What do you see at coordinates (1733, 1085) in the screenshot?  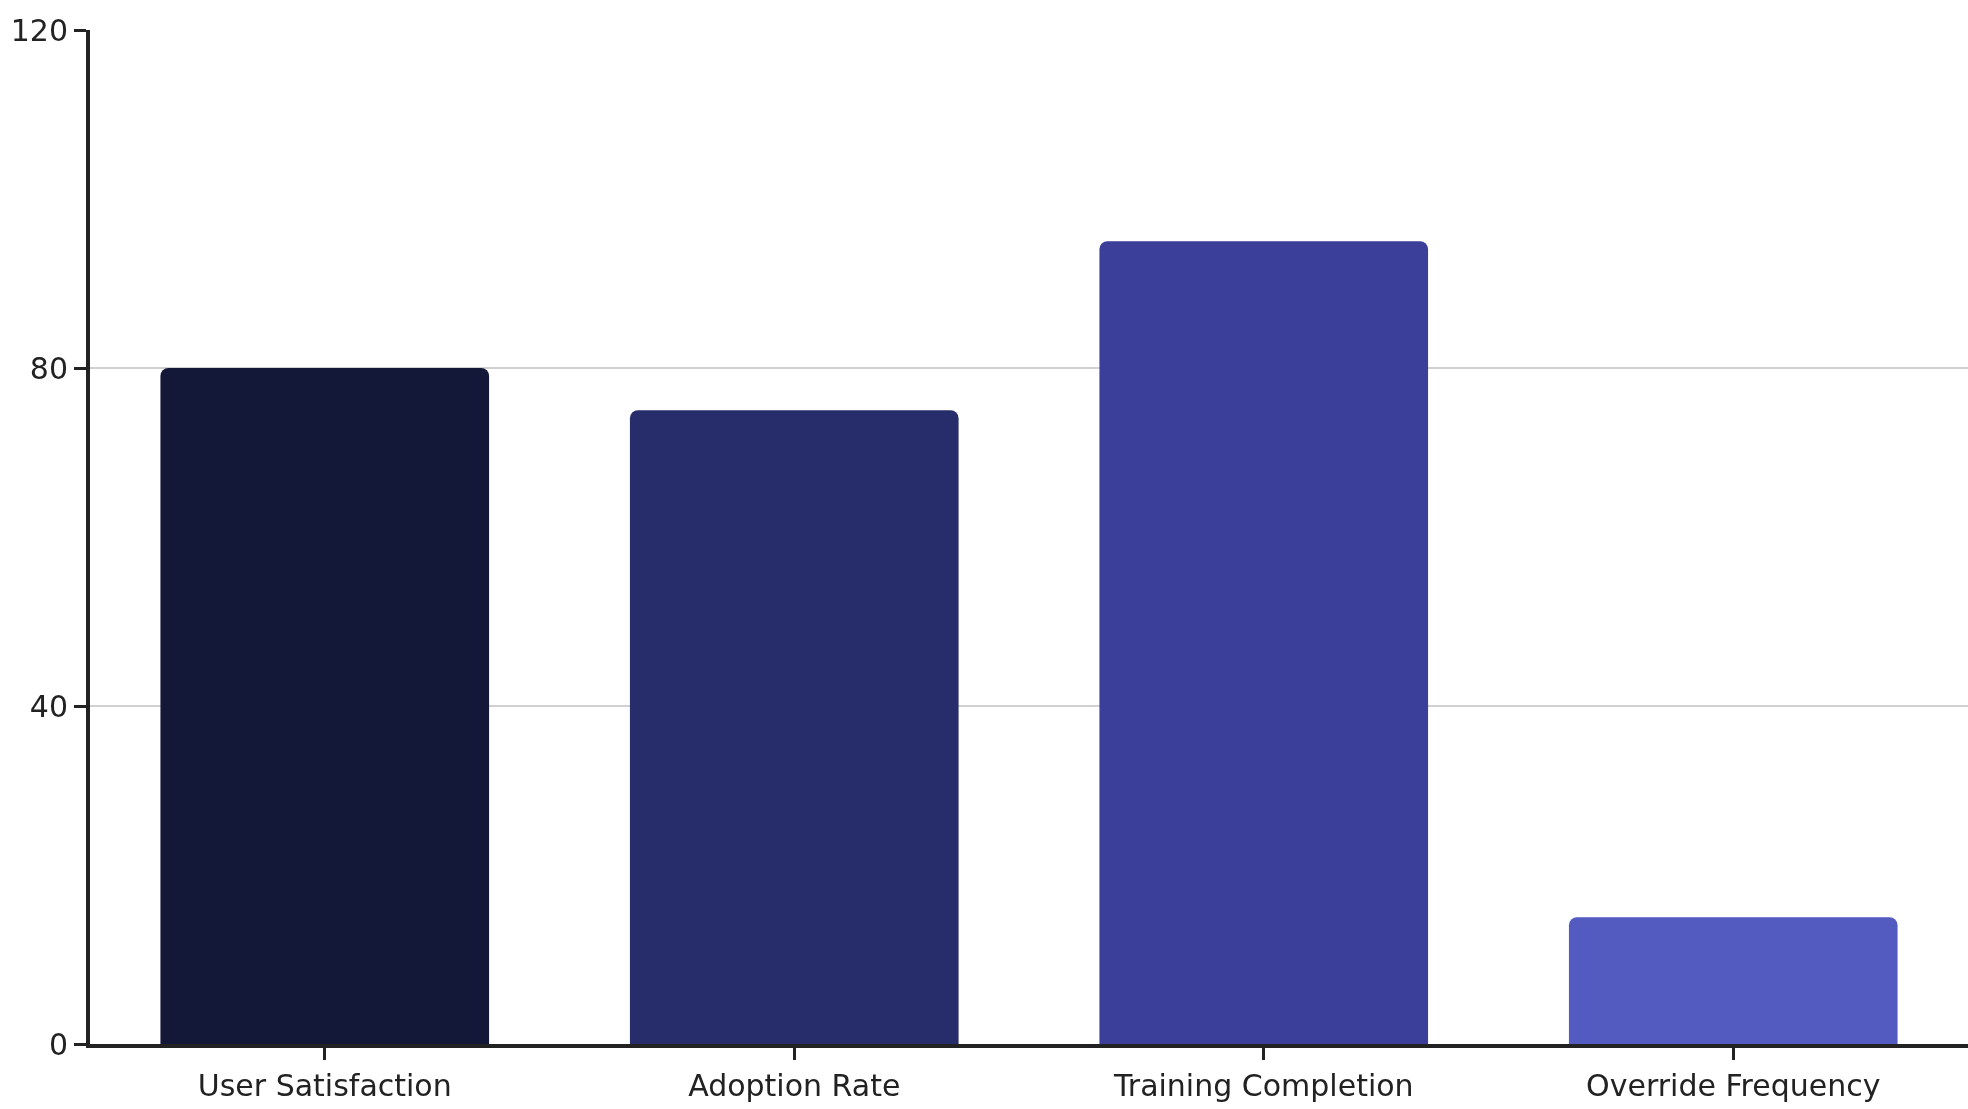 I see `x-tick-label: Override Frequency` at bounding box center [1733, 1085].